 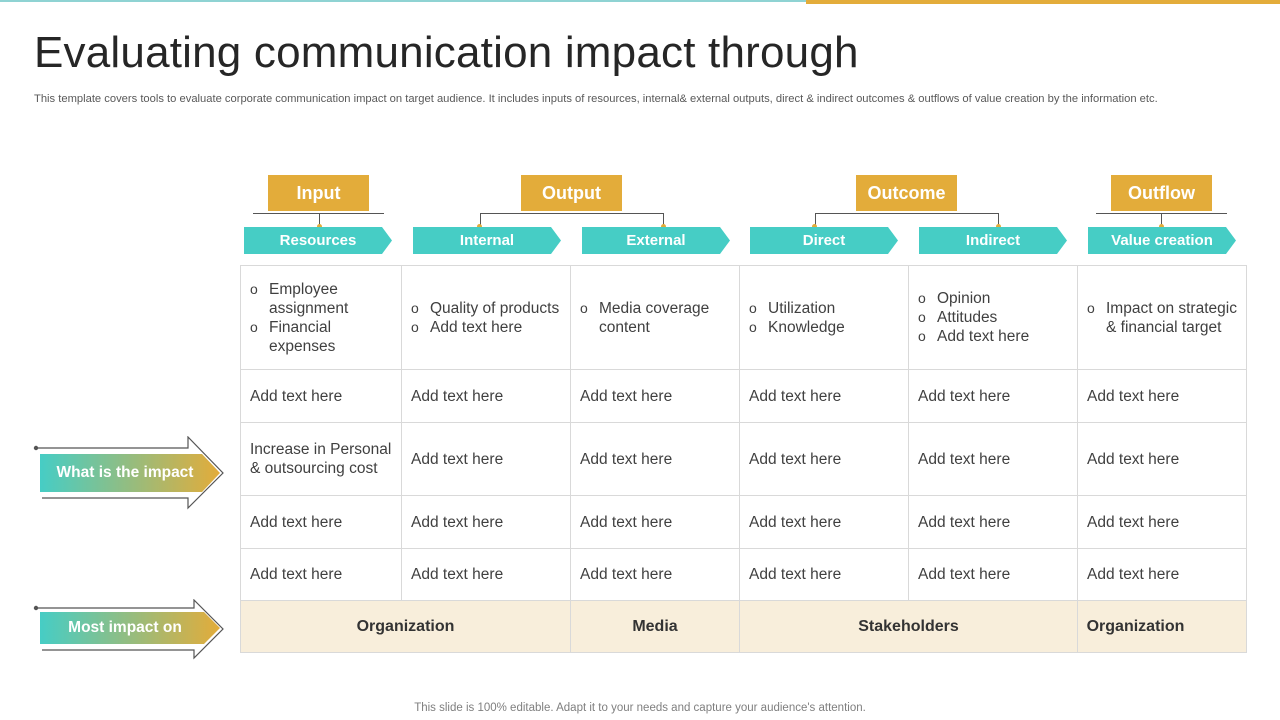 I want to click on side-label-most-impact-on: Most impact on, so click(x=125, y=627).